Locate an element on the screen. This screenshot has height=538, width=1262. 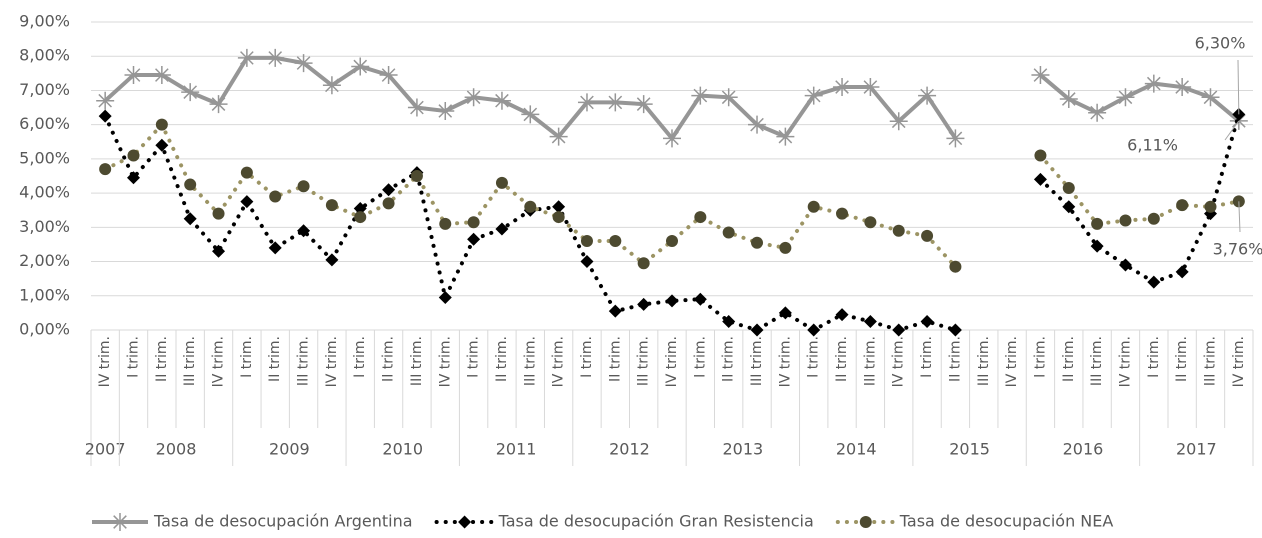
group-label: 2008 is located at coordinates (176, 449).